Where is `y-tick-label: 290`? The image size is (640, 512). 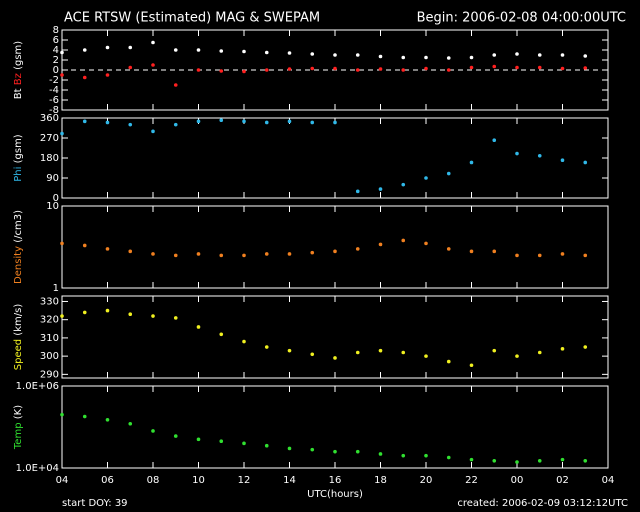 y-tick-label: 290 is located at coordinates (49, 374).